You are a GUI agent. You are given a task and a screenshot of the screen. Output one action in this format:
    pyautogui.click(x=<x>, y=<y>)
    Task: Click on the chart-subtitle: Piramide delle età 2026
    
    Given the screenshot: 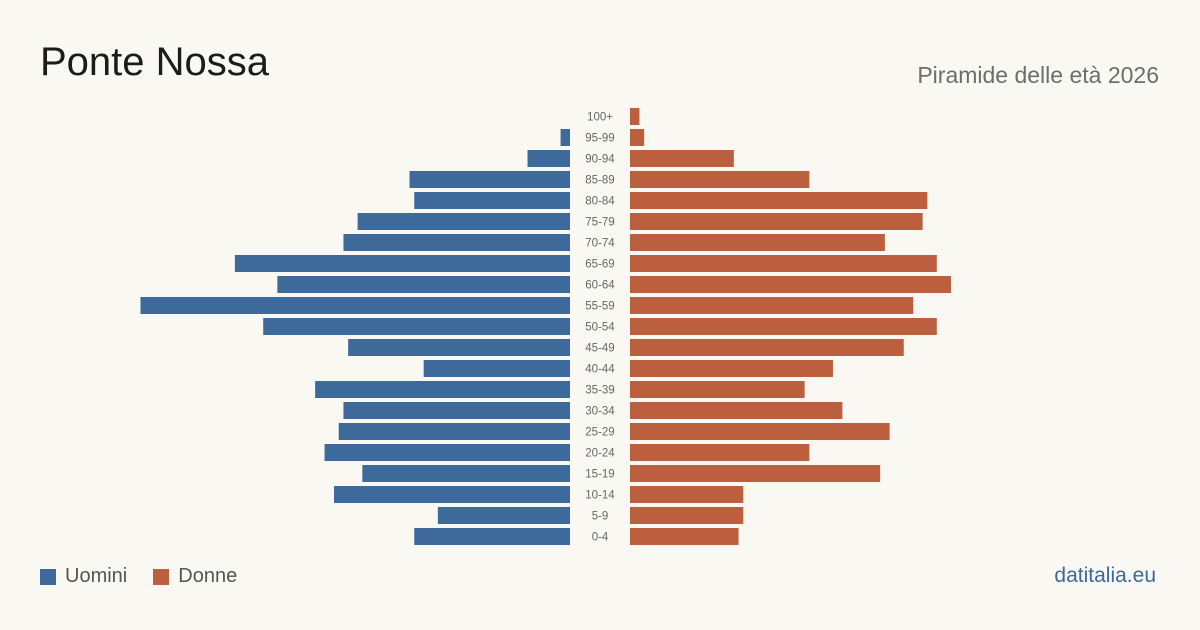 What is the action you would take?
    pyautogui.click(x=1038, y=75)
    